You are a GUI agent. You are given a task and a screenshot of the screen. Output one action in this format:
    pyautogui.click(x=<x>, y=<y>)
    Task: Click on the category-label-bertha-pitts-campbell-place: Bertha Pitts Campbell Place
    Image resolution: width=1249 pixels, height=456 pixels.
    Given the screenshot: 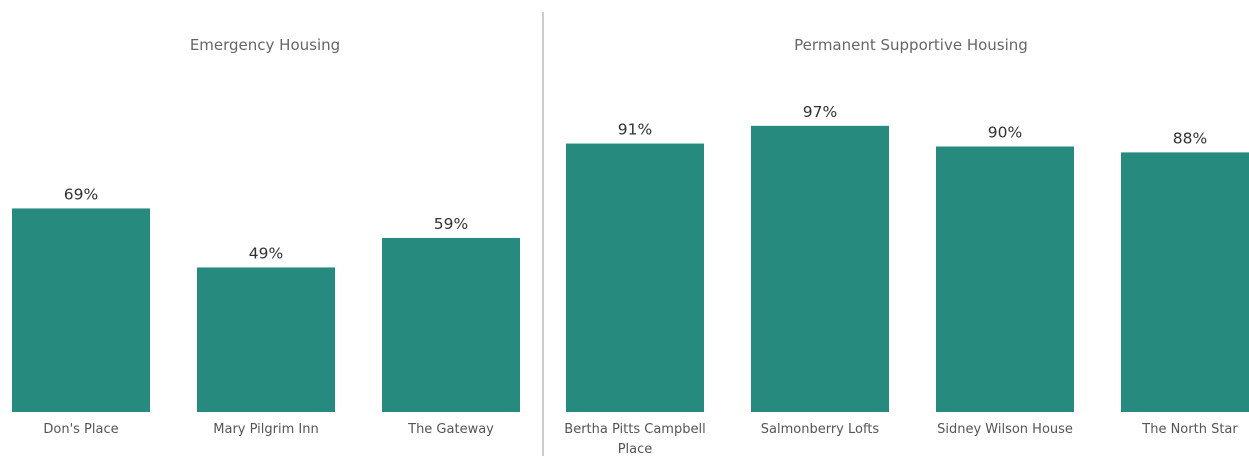 What is the action you would take?
    pyautogui.click(x=634, y=439)
    